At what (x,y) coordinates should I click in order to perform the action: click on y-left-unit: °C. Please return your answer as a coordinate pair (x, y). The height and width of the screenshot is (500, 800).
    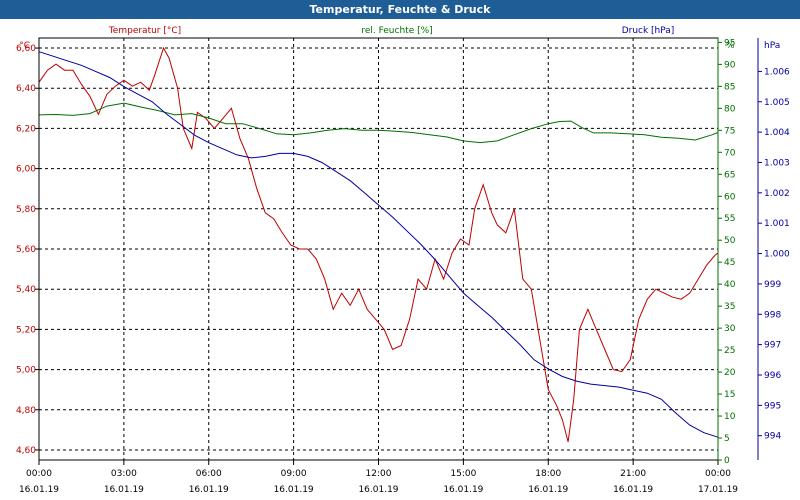
    Looking at the image, I should click on (24, 46).